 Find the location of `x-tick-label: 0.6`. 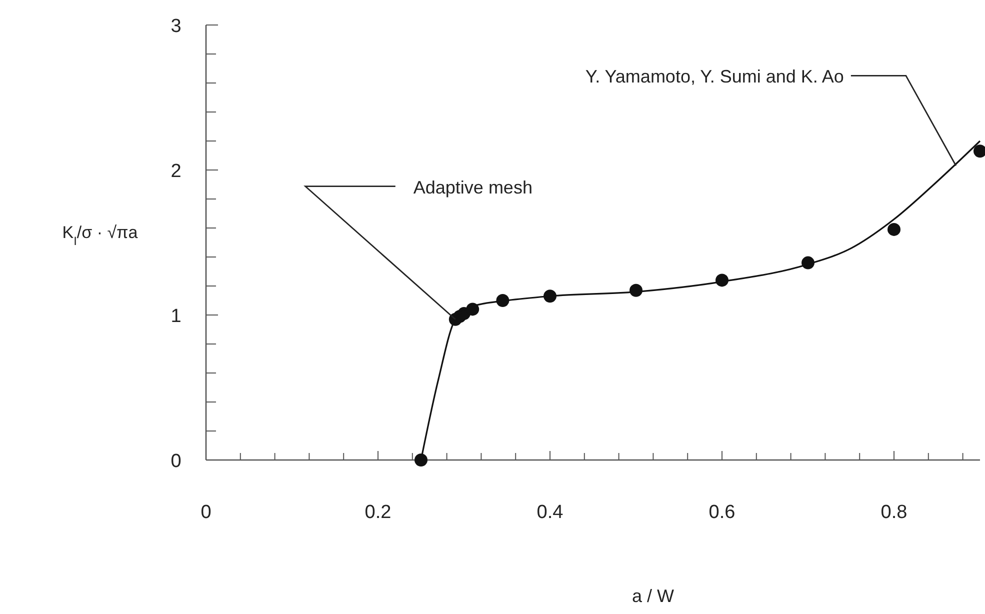

x-tick-label: 0.6 is located at coordinates (722, 512).